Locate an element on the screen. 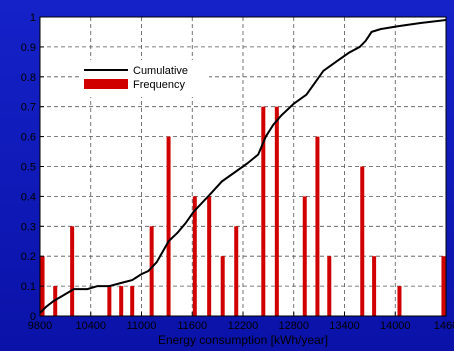 This screenshot has width=454, height=351. y-tick-label: 0.5 is located at coordinates (28, 168).